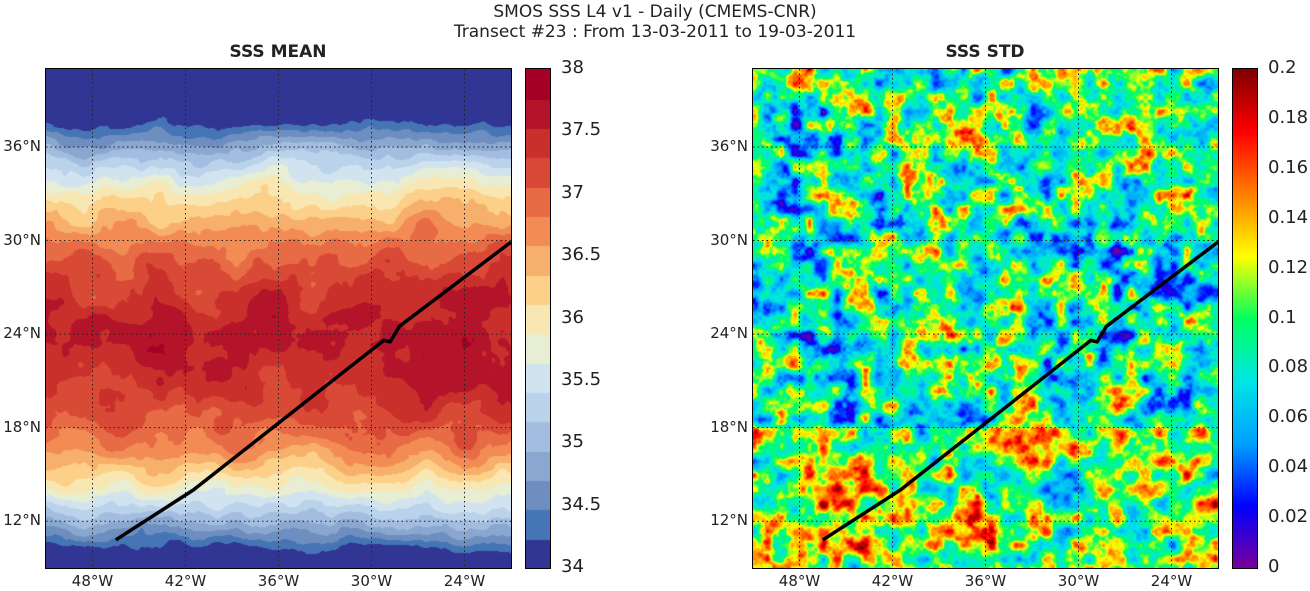 Image resolution: width=1310 pixels, height=591 pixels. What do you see at coordinates (278, 52) in the screenshot?
I see `mean-panel-title: SSS MEAN` at bounding box center [278, 52].